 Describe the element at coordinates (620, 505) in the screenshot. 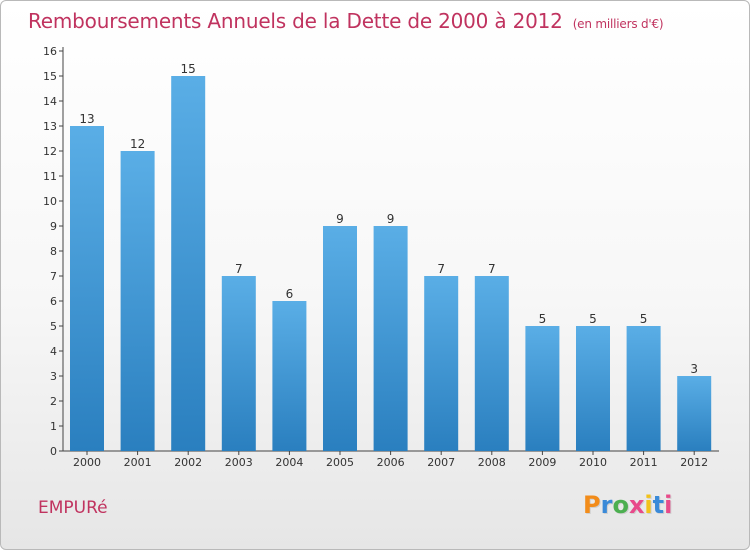

I see `logo-letter: o` at that location.